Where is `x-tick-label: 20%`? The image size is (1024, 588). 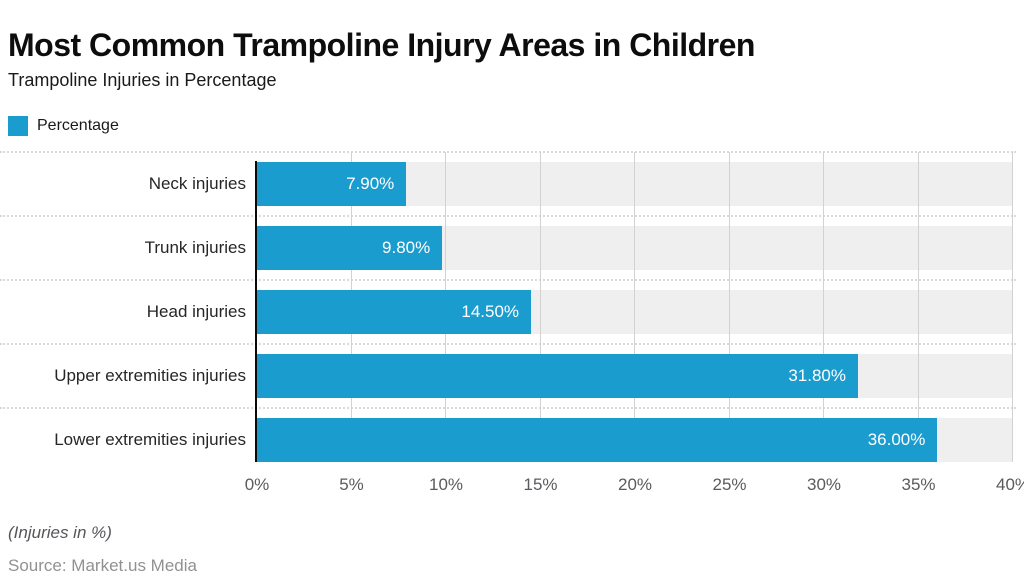 x-tick-label: 20% is located at coordinates (635, 484).